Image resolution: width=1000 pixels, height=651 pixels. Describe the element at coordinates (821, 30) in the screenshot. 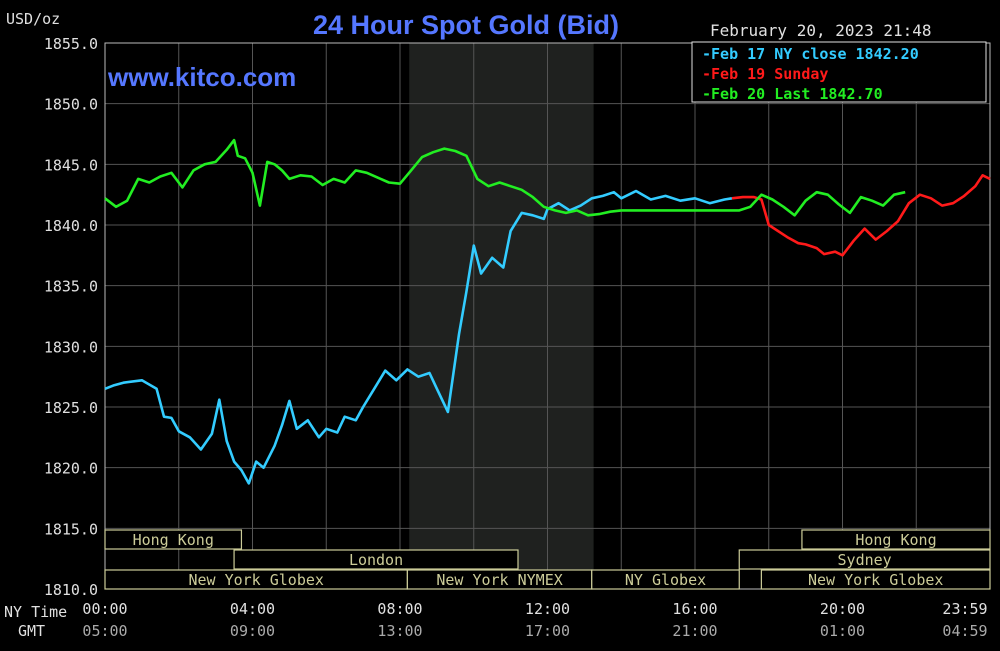

I see `timestamp: February 20, 2023 21:48` at that location.